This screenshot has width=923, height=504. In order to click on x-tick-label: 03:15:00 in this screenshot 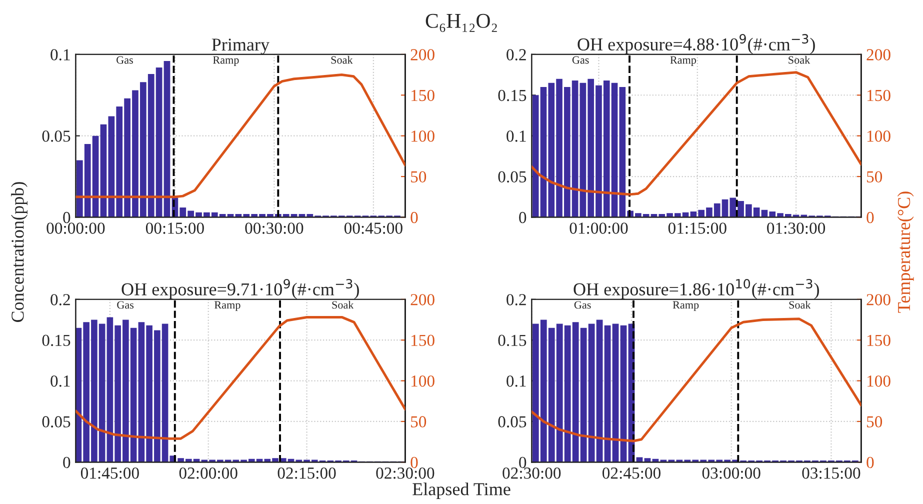, I will do `click(831, 473)`.